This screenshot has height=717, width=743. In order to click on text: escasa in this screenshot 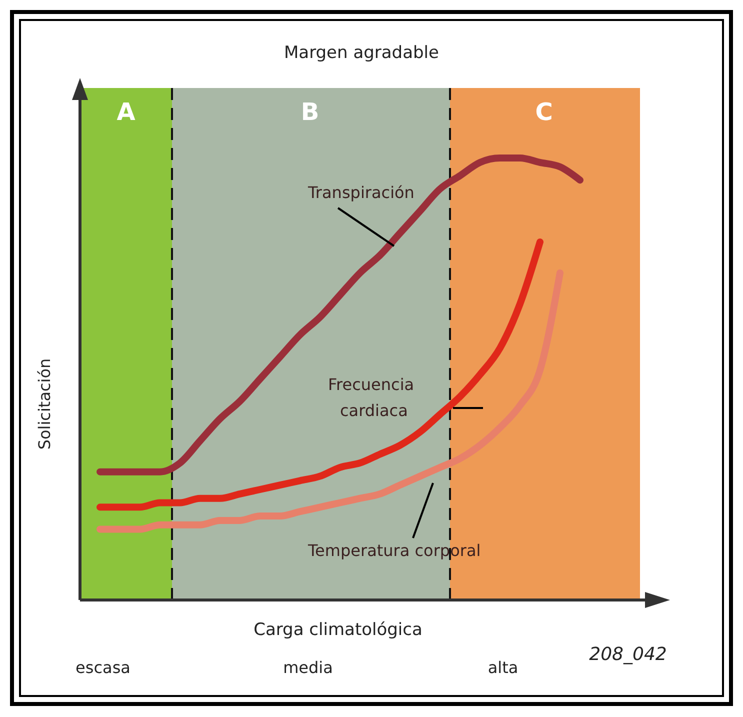, I will do `click(103, 667)`.